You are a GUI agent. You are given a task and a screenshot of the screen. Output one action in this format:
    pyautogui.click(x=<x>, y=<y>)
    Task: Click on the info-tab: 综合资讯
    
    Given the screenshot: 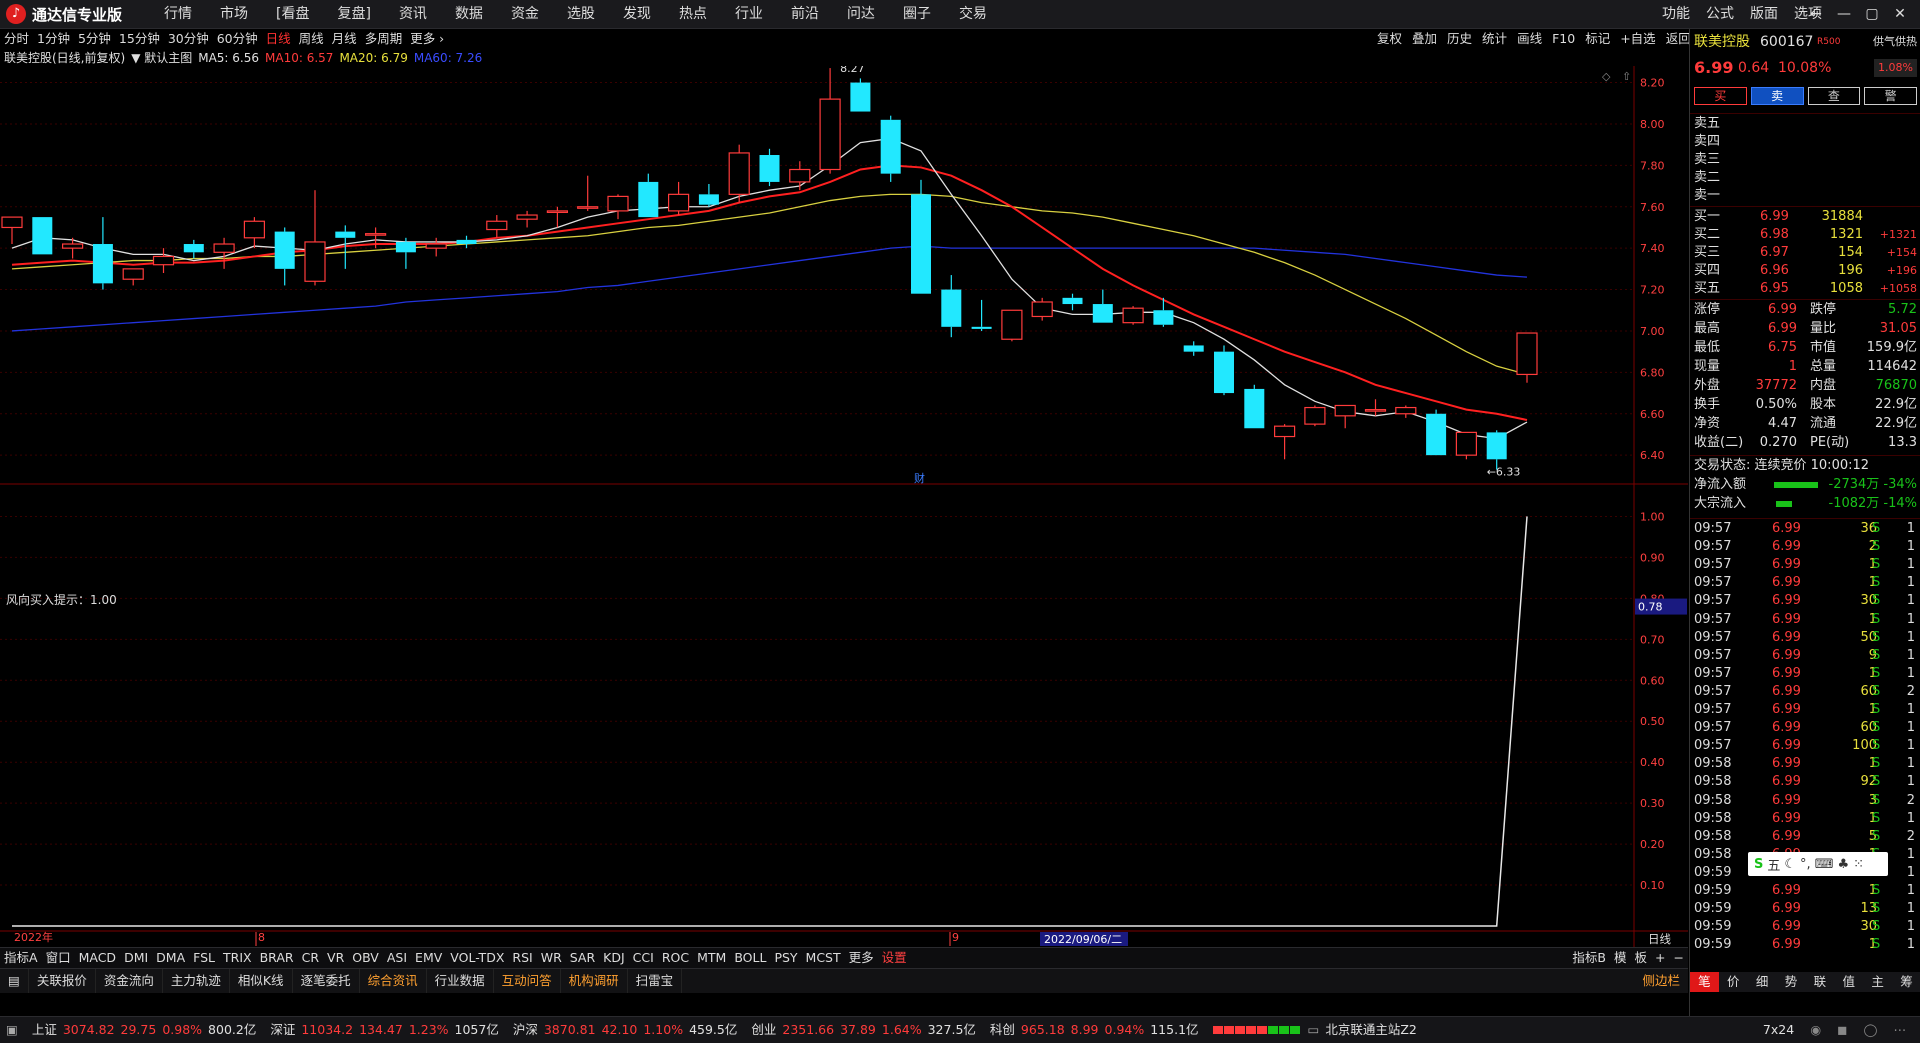 What is the action you would take?
    pyautogui.click(x=393, y=981)
    